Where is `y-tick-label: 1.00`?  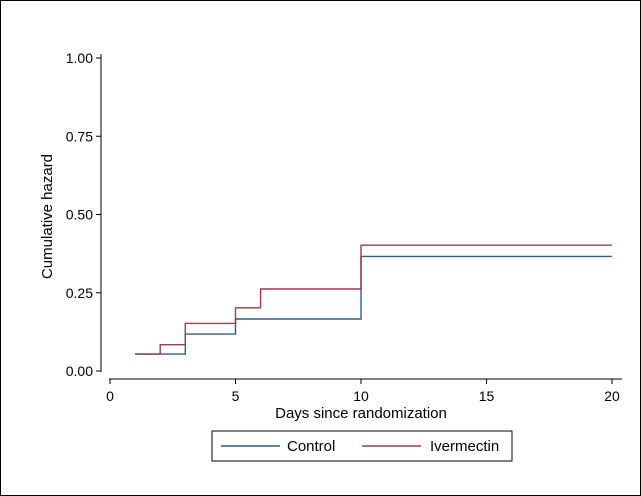
y-tick-label: 1.00 is located at coordinates (79, 58).